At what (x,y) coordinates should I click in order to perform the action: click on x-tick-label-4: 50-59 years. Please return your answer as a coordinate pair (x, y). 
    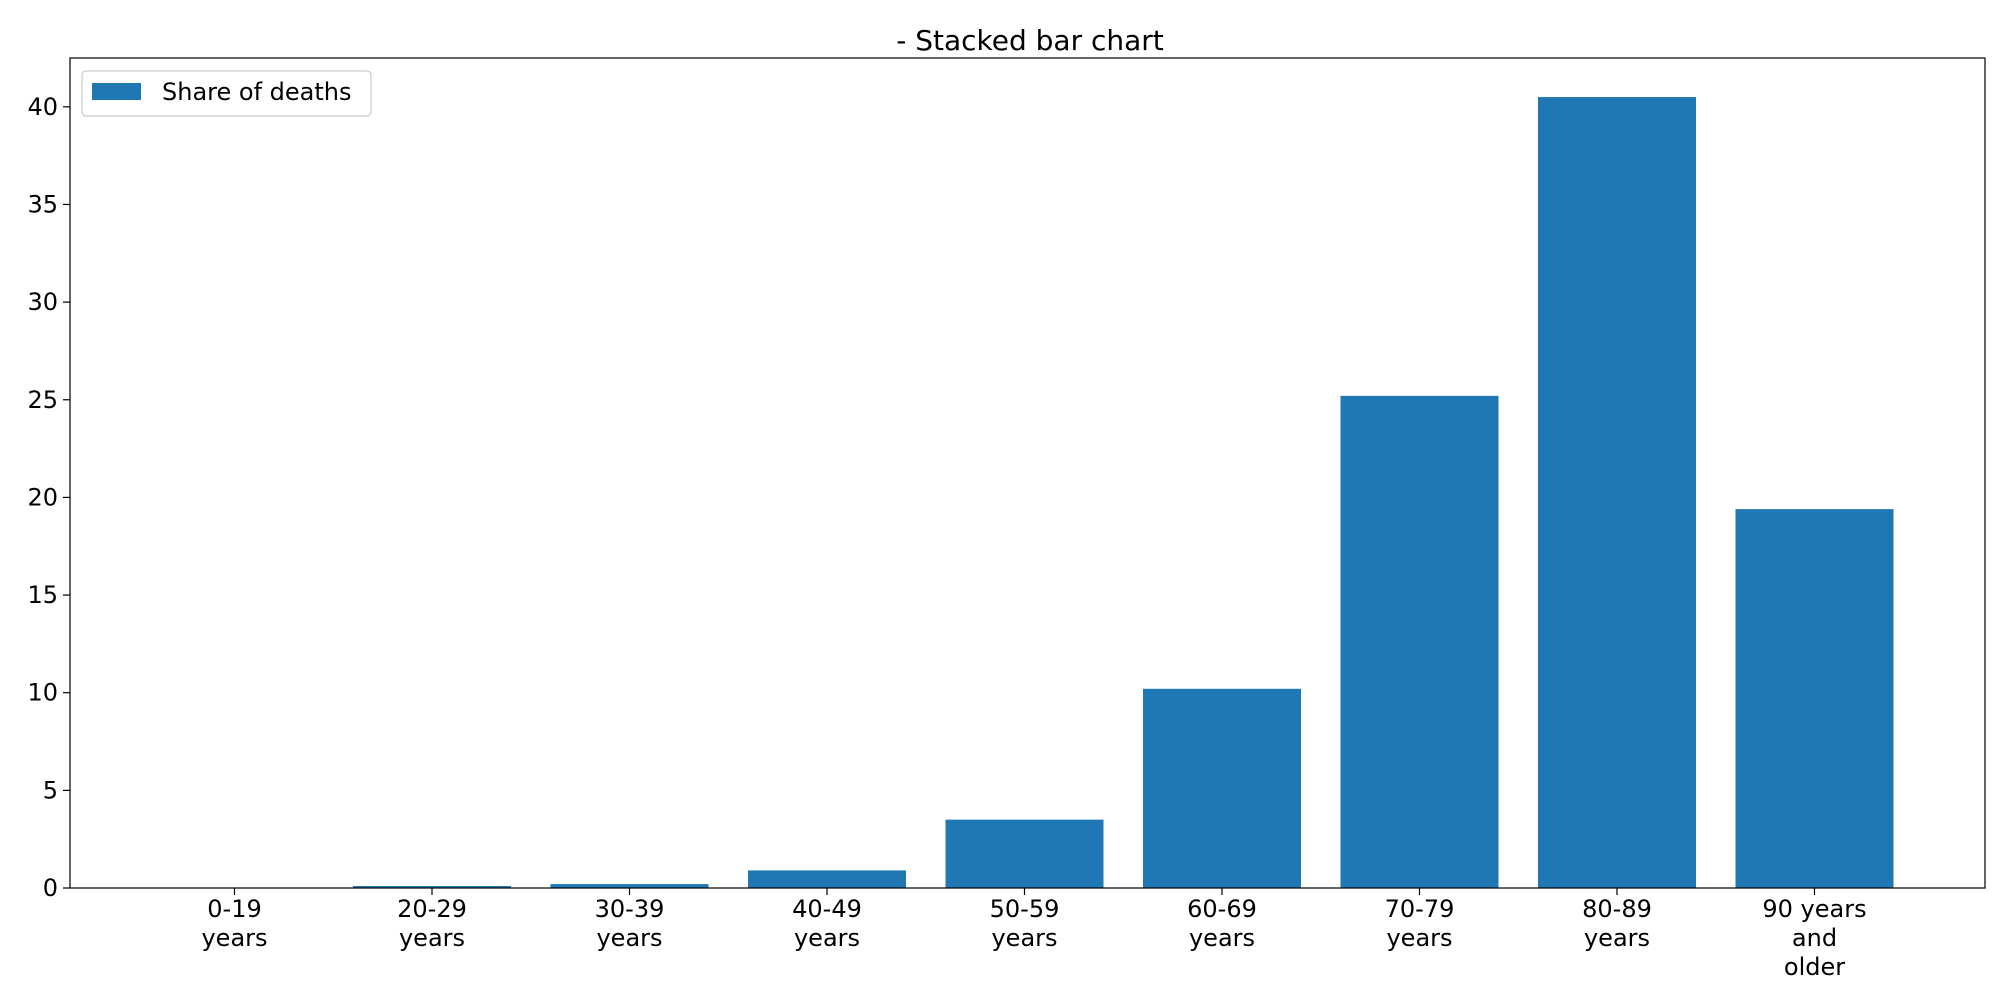
    Looking at the image, I should click on (1025, 923).